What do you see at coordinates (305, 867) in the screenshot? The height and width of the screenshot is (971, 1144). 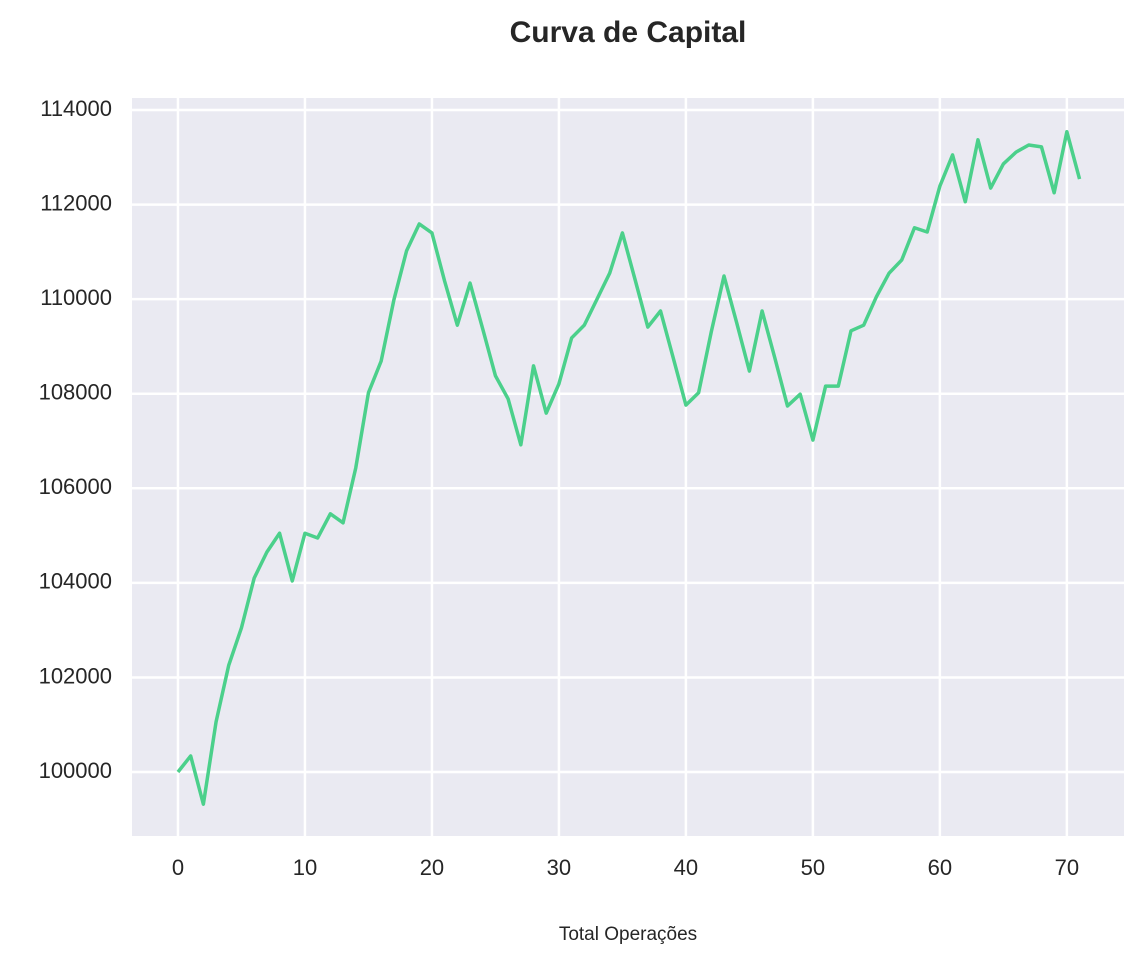 I see `x-tick-label: 10` at bounding box center [305, 867].